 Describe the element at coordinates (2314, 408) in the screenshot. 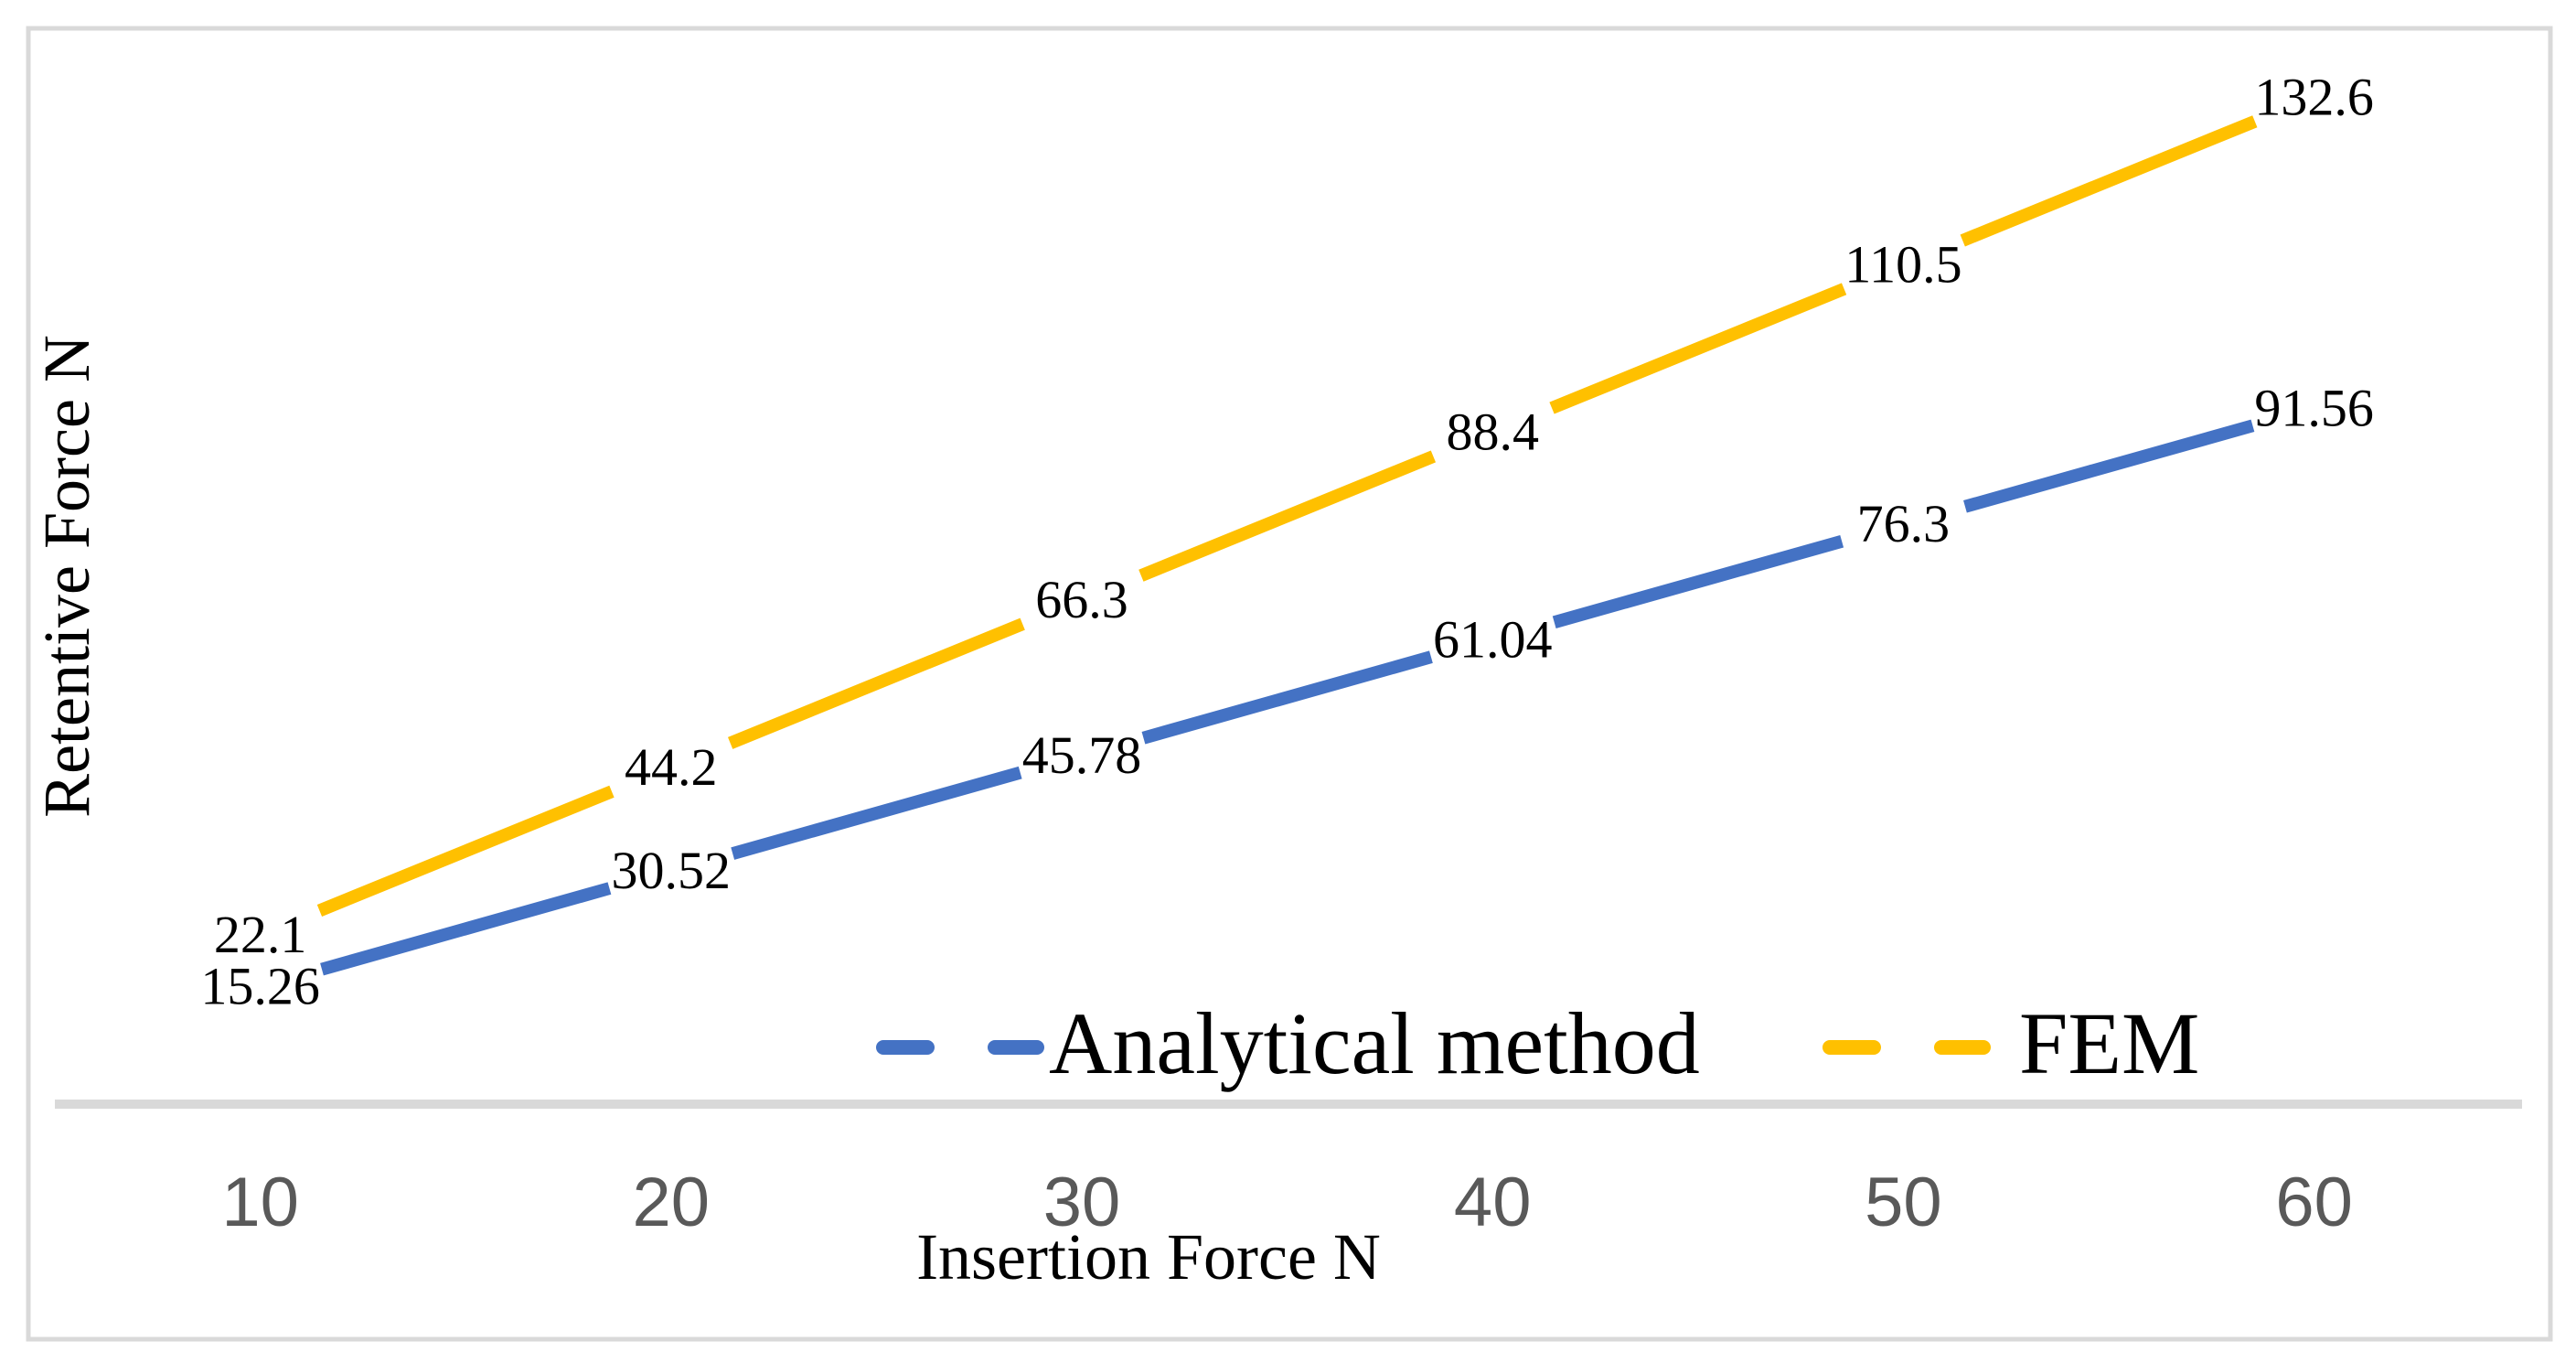

I see `data-label-analytical-method-60: 91.56` at that location.